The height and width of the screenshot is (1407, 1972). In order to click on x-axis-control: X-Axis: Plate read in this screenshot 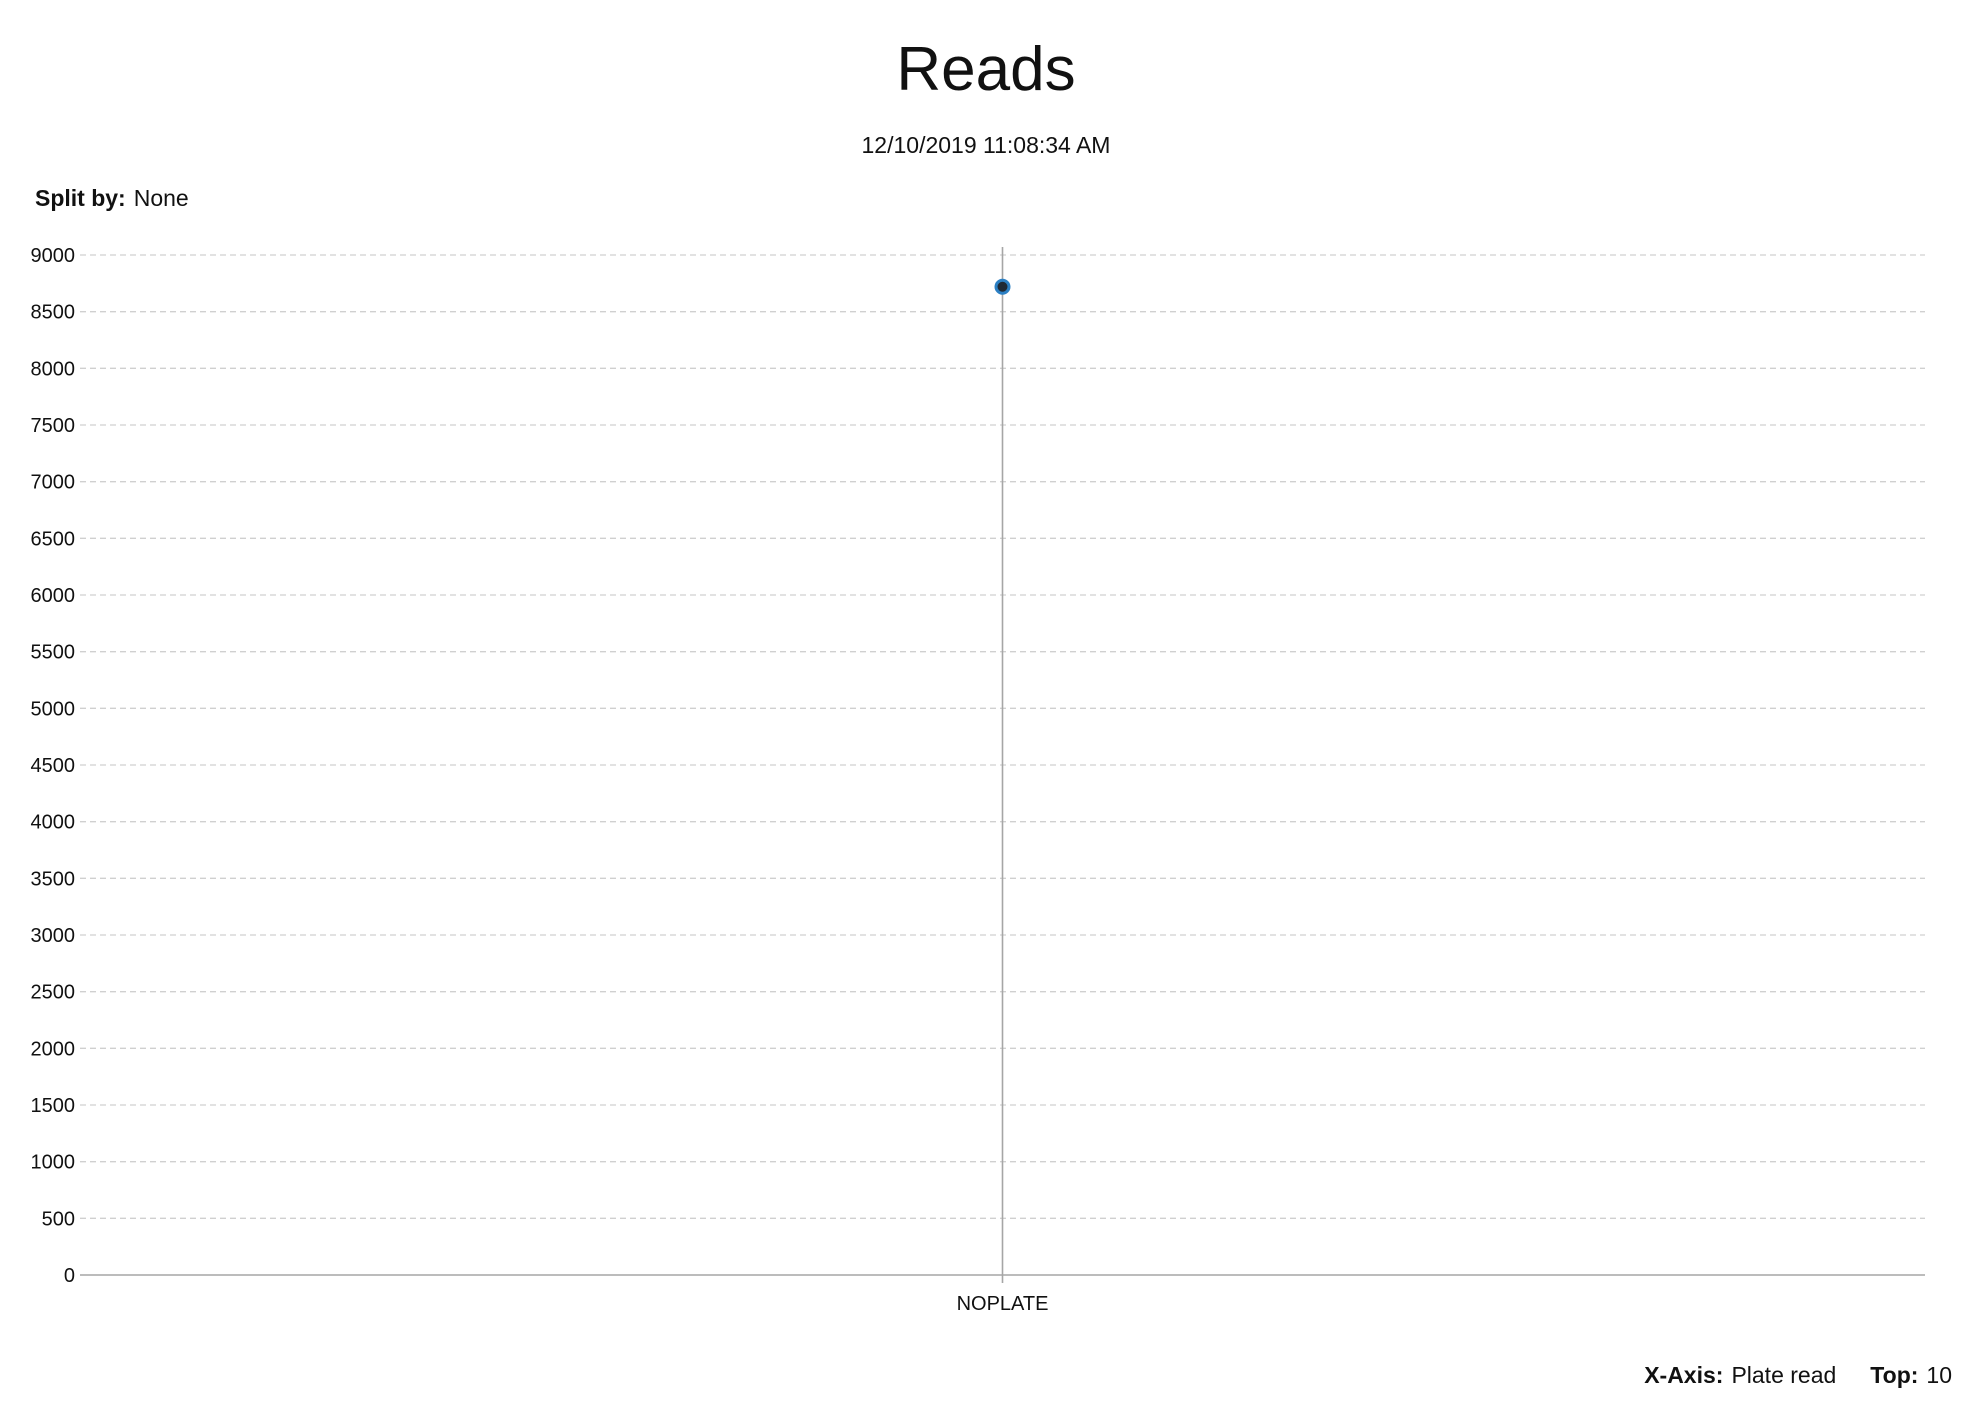, I will do `click(1740, 1375)`.